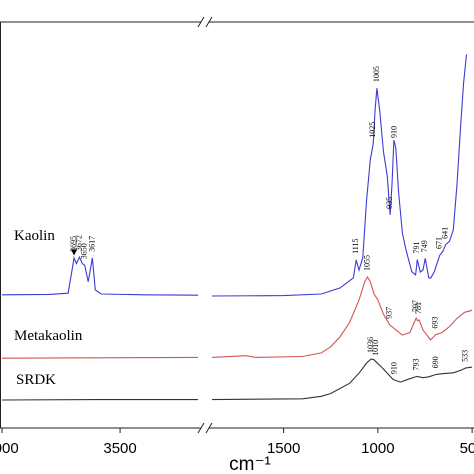 This screenshot has height=474, width=474. I want to click on peak-label: 1055, so click(366, 263).